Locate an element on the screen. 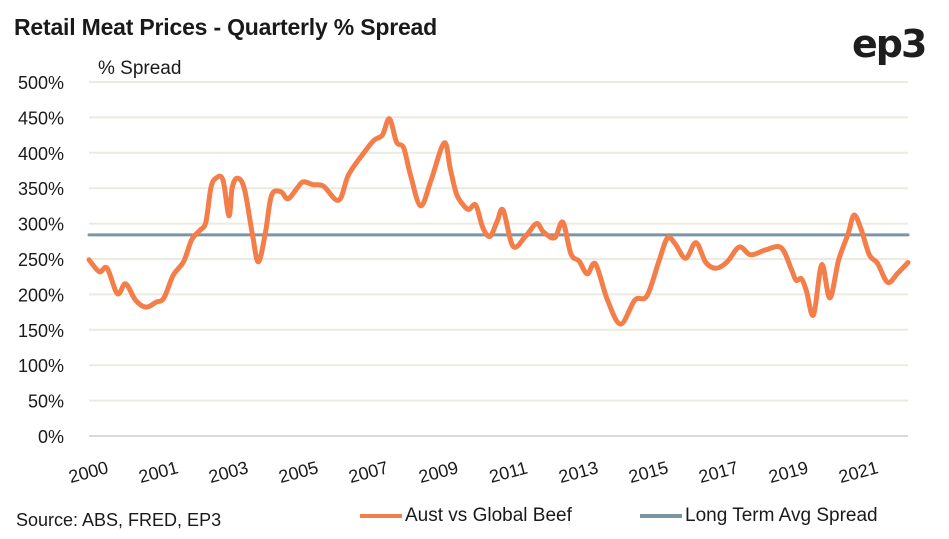 The image size is (949, 539). ep3-logo: ep3 is located at coordinates (889, 44).